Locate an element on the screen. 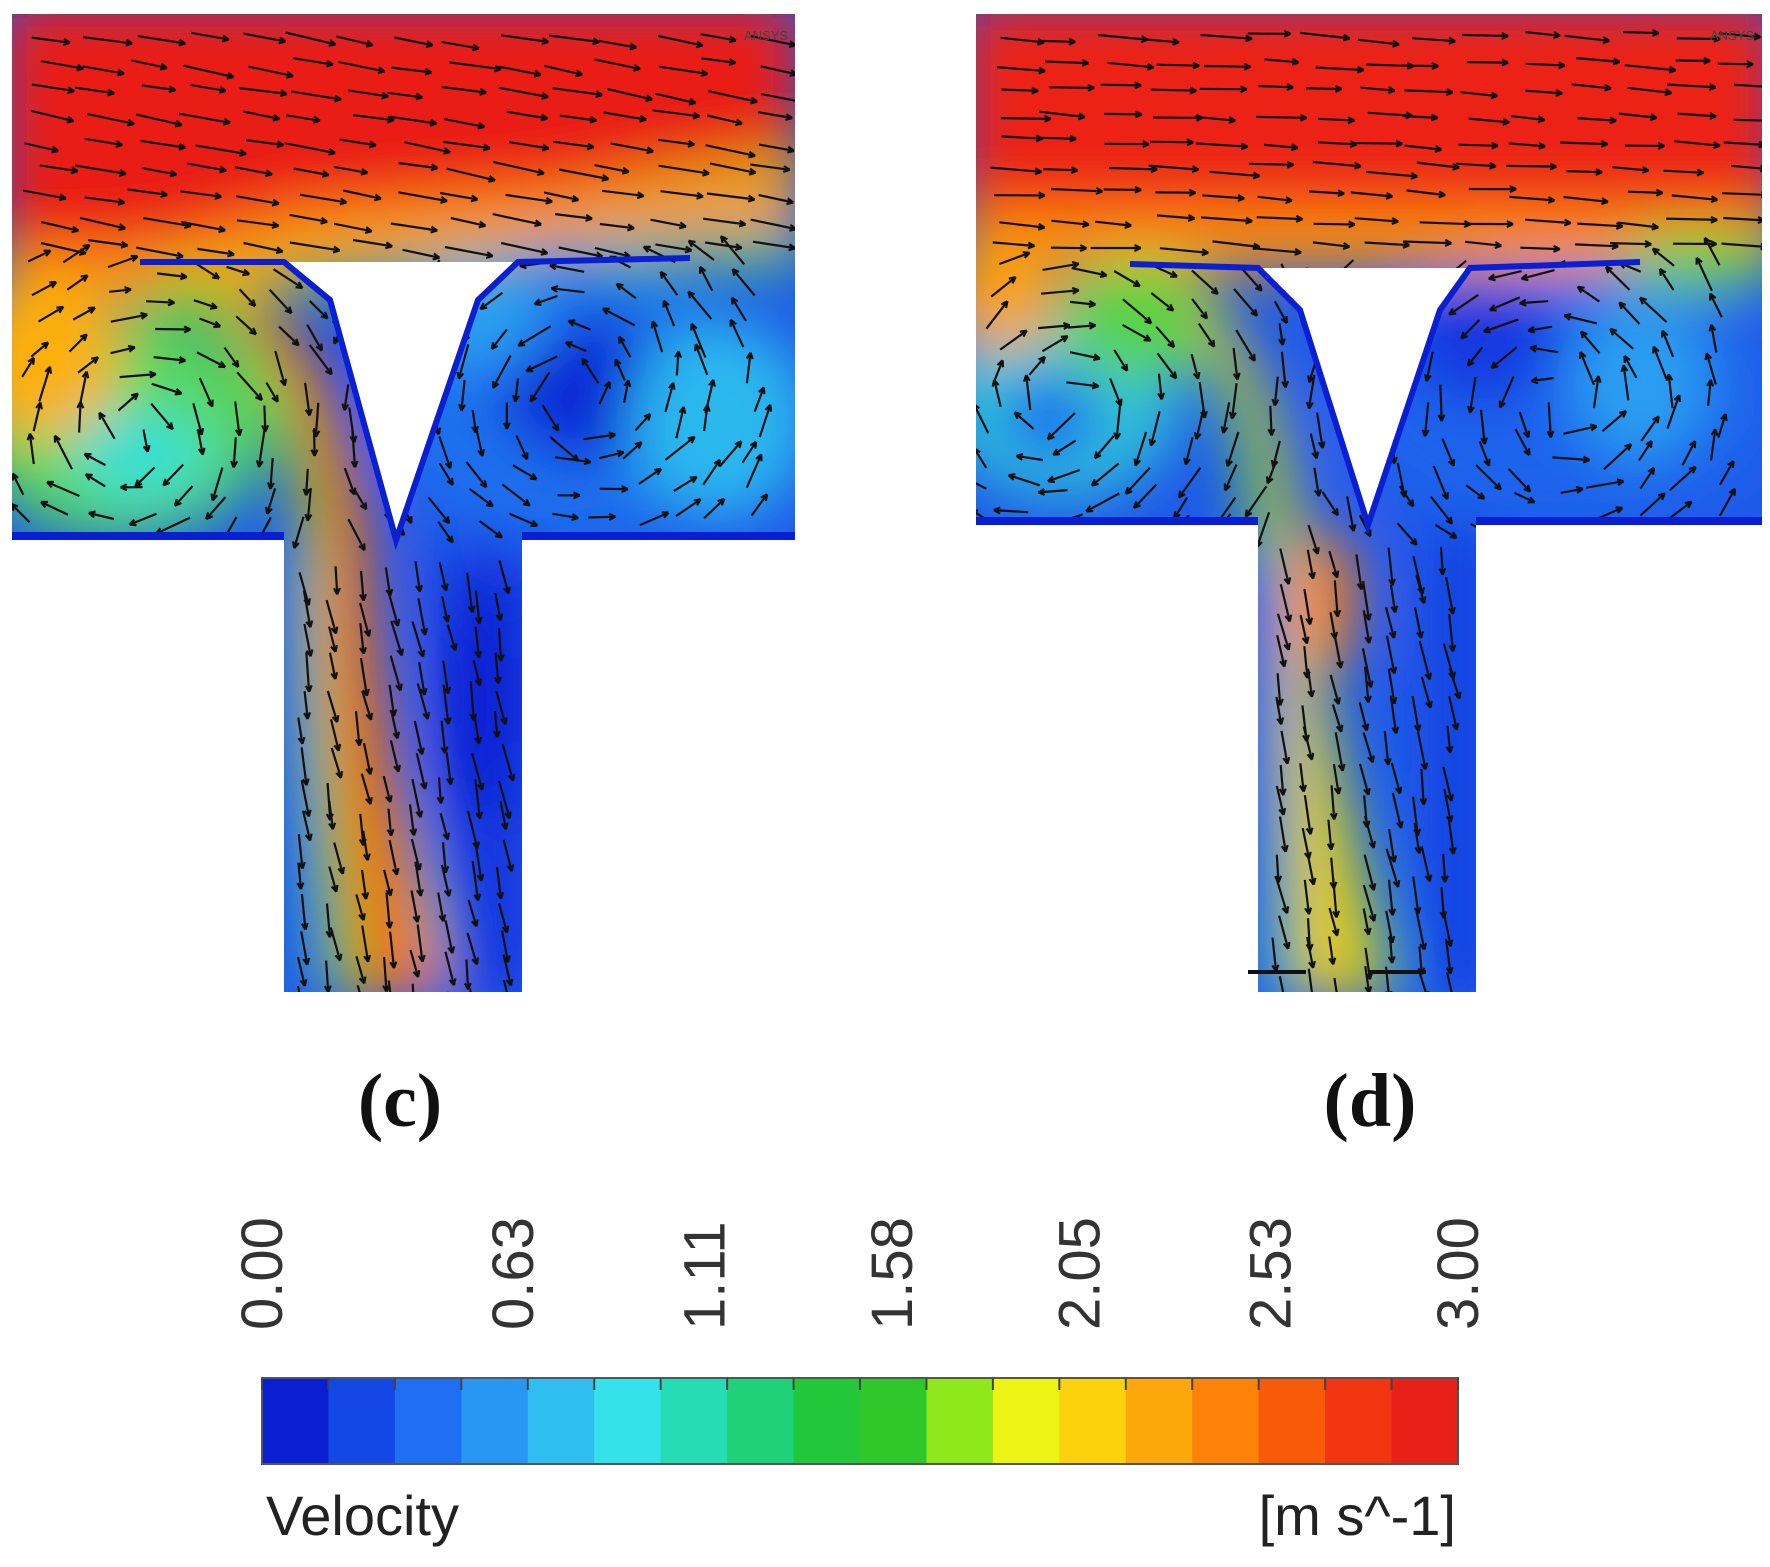 This screenshot has width=1770, height=1567. colorbar-tick-label: 3.00 is located at coordinates (1458, 1273).